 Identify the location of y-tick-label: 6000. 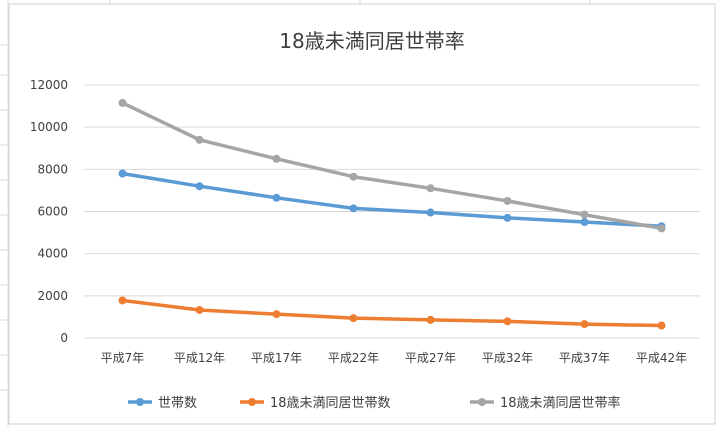
(52, 212).